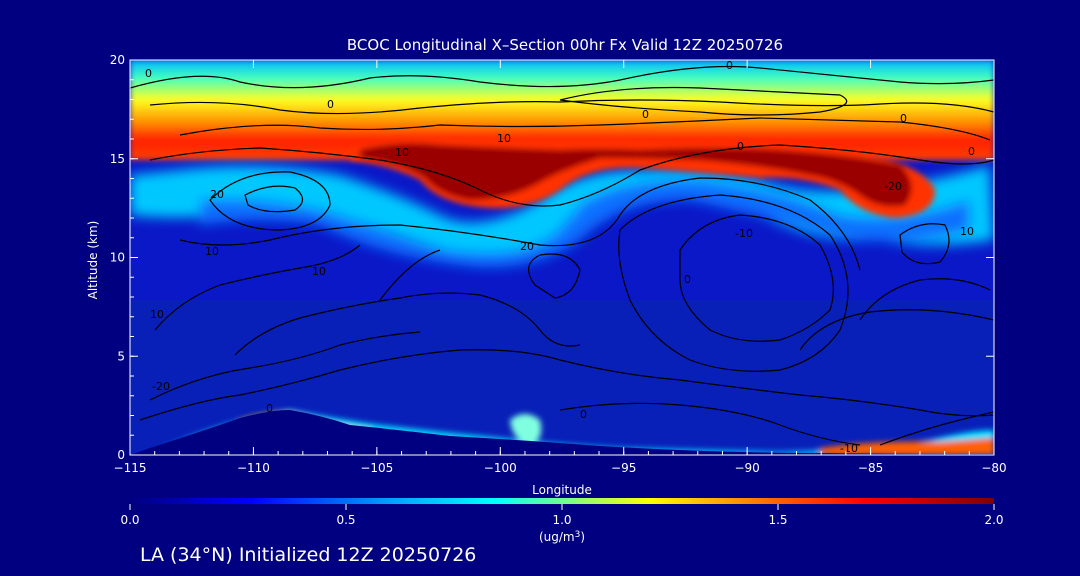 Image resolution: width=1080 pixels, height=576 pixels. Describe the element at coordinates (93, 260) in the screenshot. I see `y-axis-label: Altitude (km)` at that location.